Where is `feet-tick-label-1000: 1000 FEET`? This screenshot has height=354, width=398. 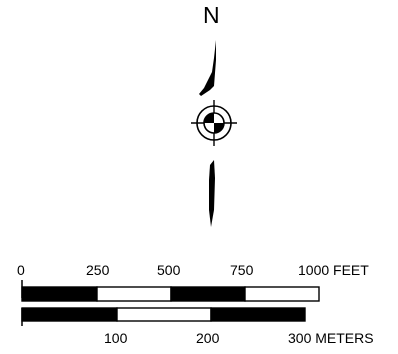 feet-tick-label-1000: 1000 FEET is located at coordinates (333, 270).